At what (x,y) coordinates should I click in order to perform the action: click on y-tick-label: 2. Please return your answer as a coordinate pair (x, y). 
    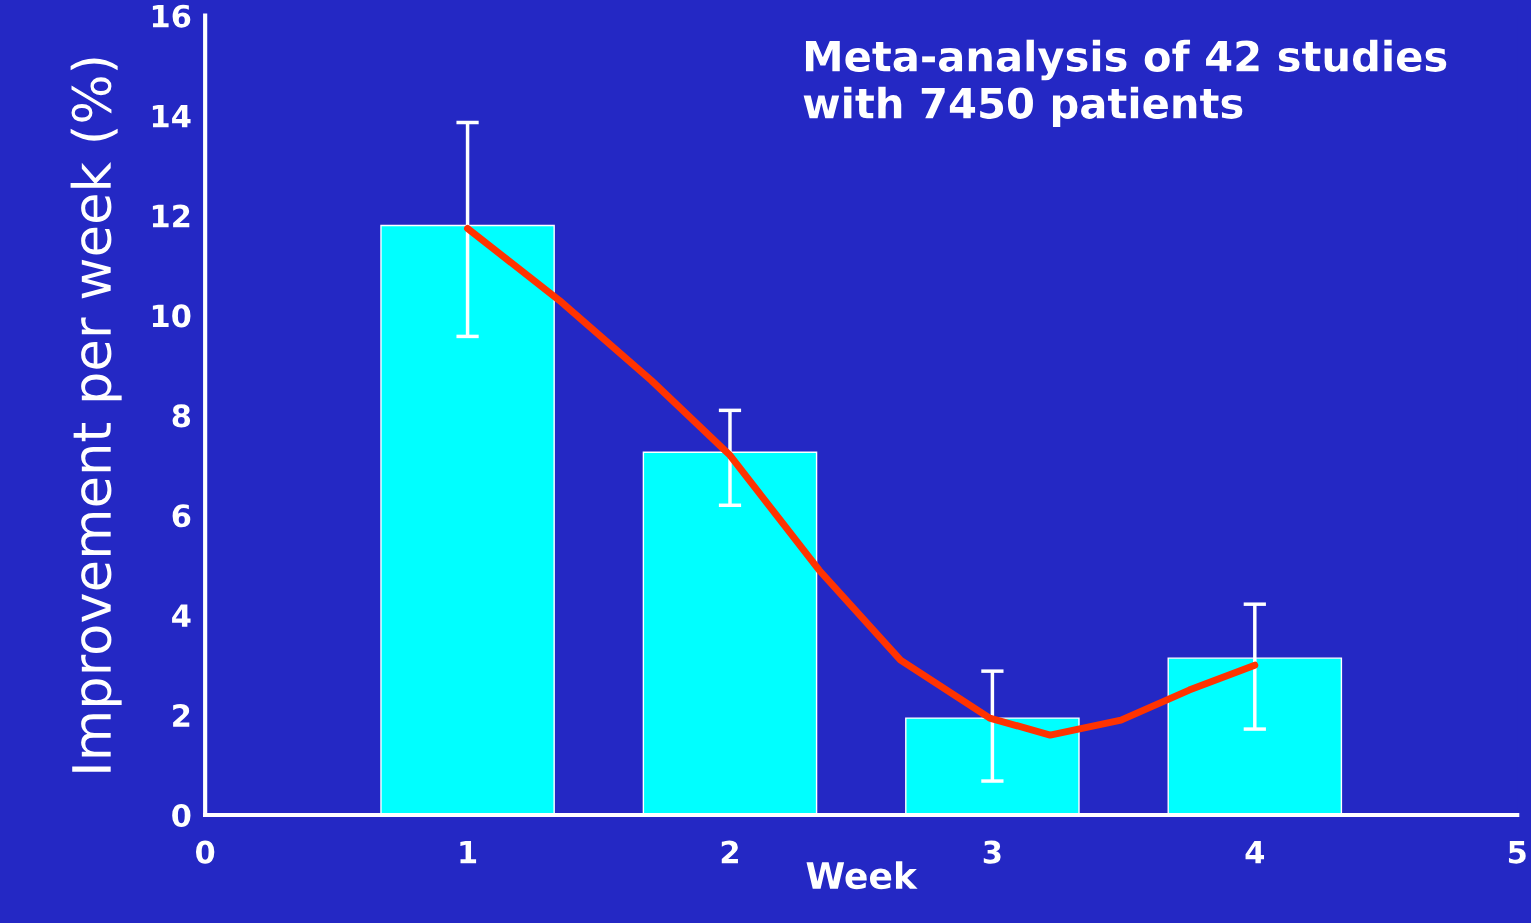
    Looking at the image, I should click on (181, 715).